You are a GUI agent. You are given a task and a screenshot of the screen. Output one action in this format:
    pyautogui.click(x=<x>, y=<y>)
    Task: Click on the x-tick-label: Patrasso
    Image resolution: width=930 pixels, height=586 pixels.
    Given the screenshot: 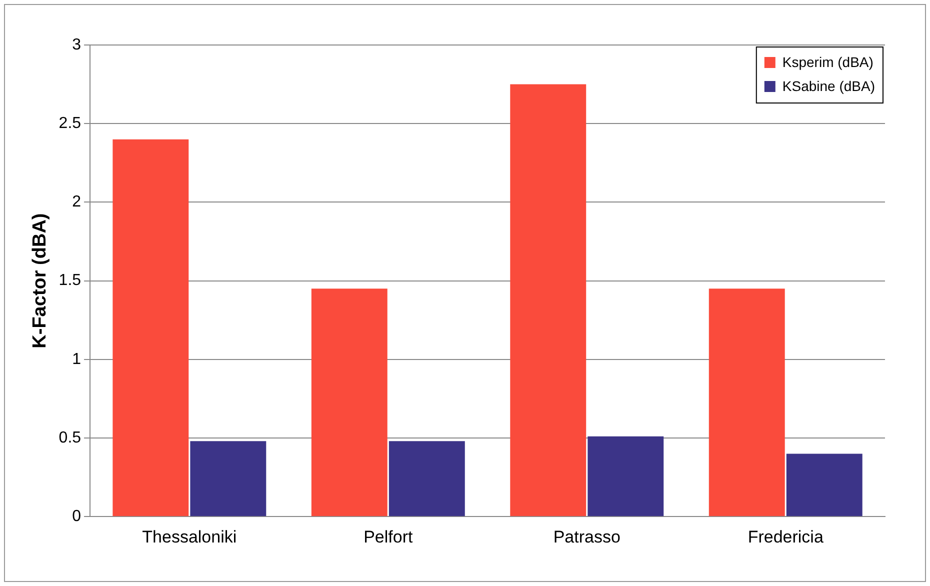 What is the action you would take?
    pyautogui.click(x=586, y=536)
    